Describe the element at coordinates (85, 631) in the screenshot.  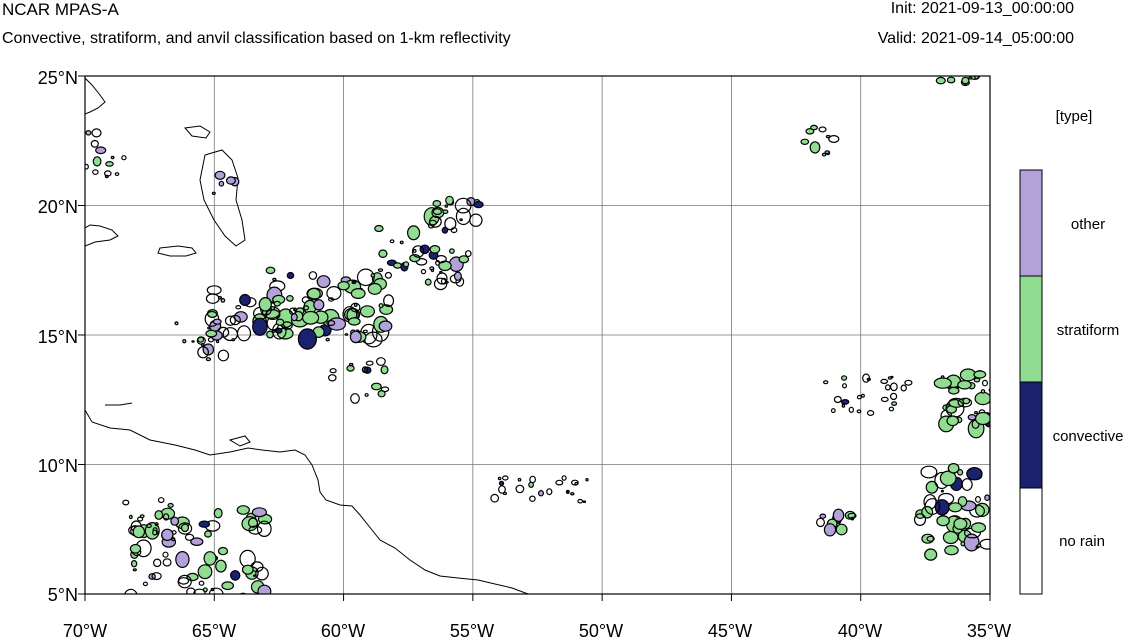
I see `lon-label-70w: 70°W` at that location.